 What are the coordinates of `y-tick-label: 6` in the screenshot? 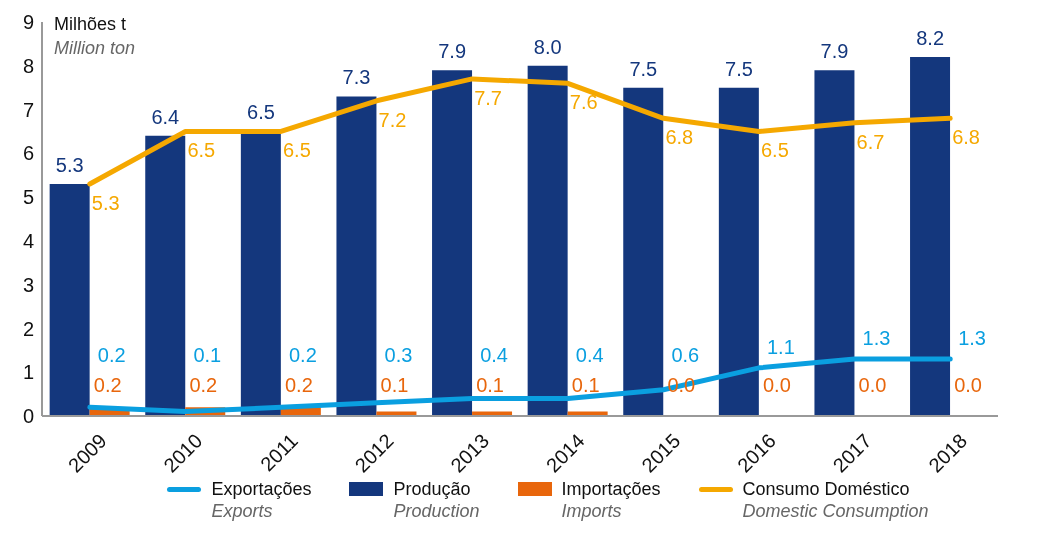 It's located at (28, 153).